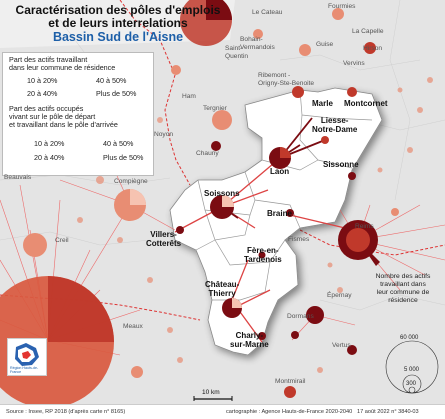 The image size is (445, 419). What do you see at coordinates (334, 120) in the screenshot?
I see `pole-label-liesse-l1: Liesse-` at bounding box center [334, 120].